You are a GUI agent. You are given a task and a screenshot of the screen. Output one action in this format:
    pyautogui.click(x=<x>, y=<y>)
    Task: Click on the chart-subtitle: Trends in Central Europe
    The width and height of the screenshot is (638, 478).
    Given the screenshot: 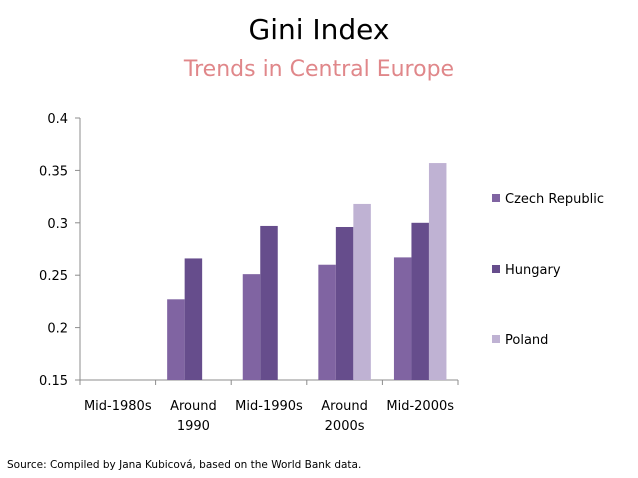 What is the action you would take?
    pyautogui.click(x=319, y=69)
    